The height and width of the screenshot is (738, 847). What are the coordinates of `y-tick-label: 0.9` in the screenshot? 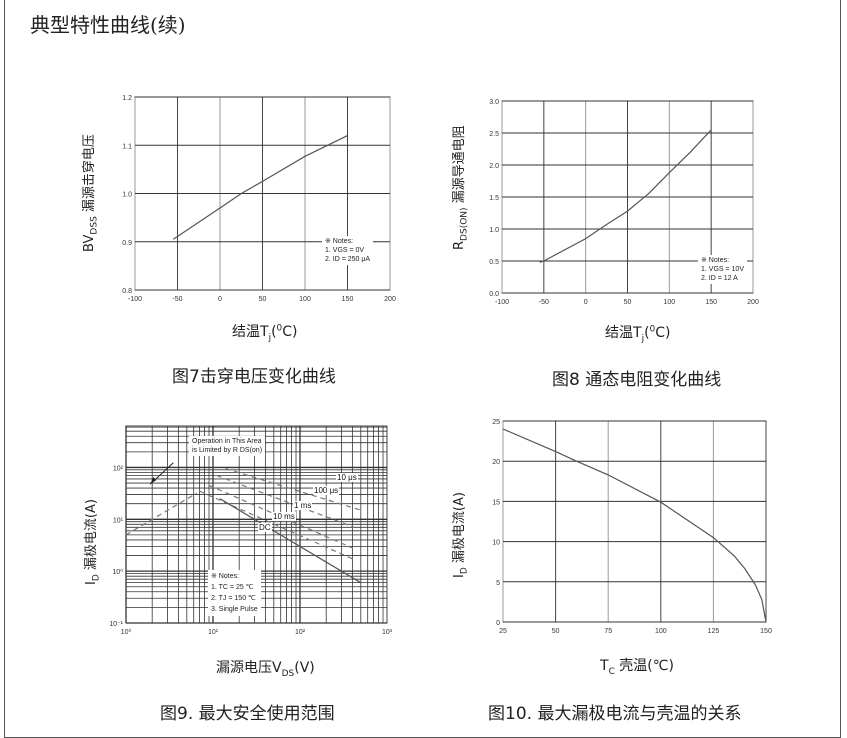 It's located at (127, 243).